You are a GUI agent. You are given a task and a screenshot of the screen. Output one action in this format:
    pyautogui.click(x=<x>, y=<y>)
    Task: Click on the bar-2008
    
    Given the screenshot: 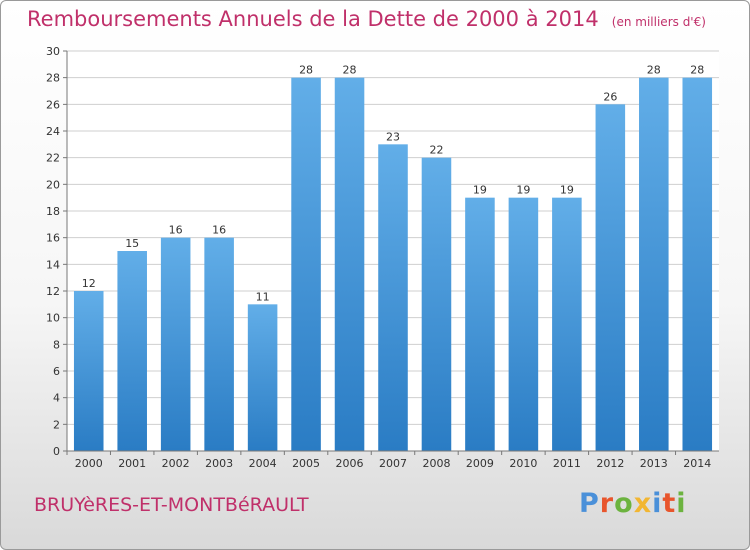 What is the action you would take?
    pyautogui.click(x=436, y=304)
    